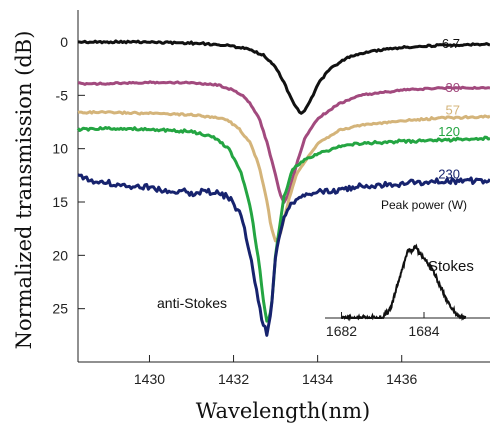 Image resolution: width=490 pixels, height=432 pixels. Describe the element at coordinates (453, 110) in the screenshot. I see `series-label: 57` at that location.